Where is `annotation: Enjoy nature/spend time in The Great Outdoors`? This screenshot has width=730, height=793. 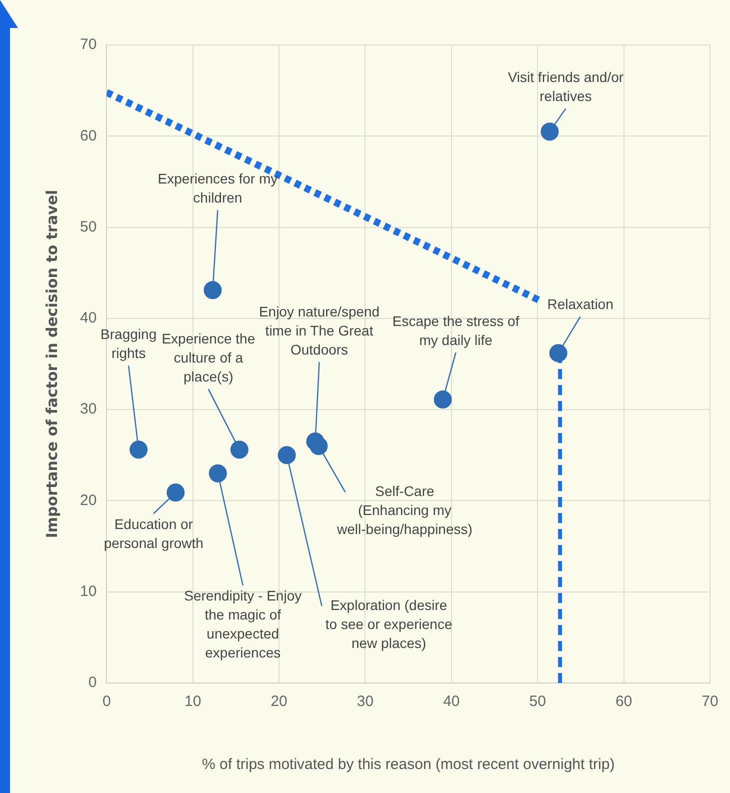 annotation: Enjoy nature/spend time in The Great Outdoors is located at coordinates (319, 330).